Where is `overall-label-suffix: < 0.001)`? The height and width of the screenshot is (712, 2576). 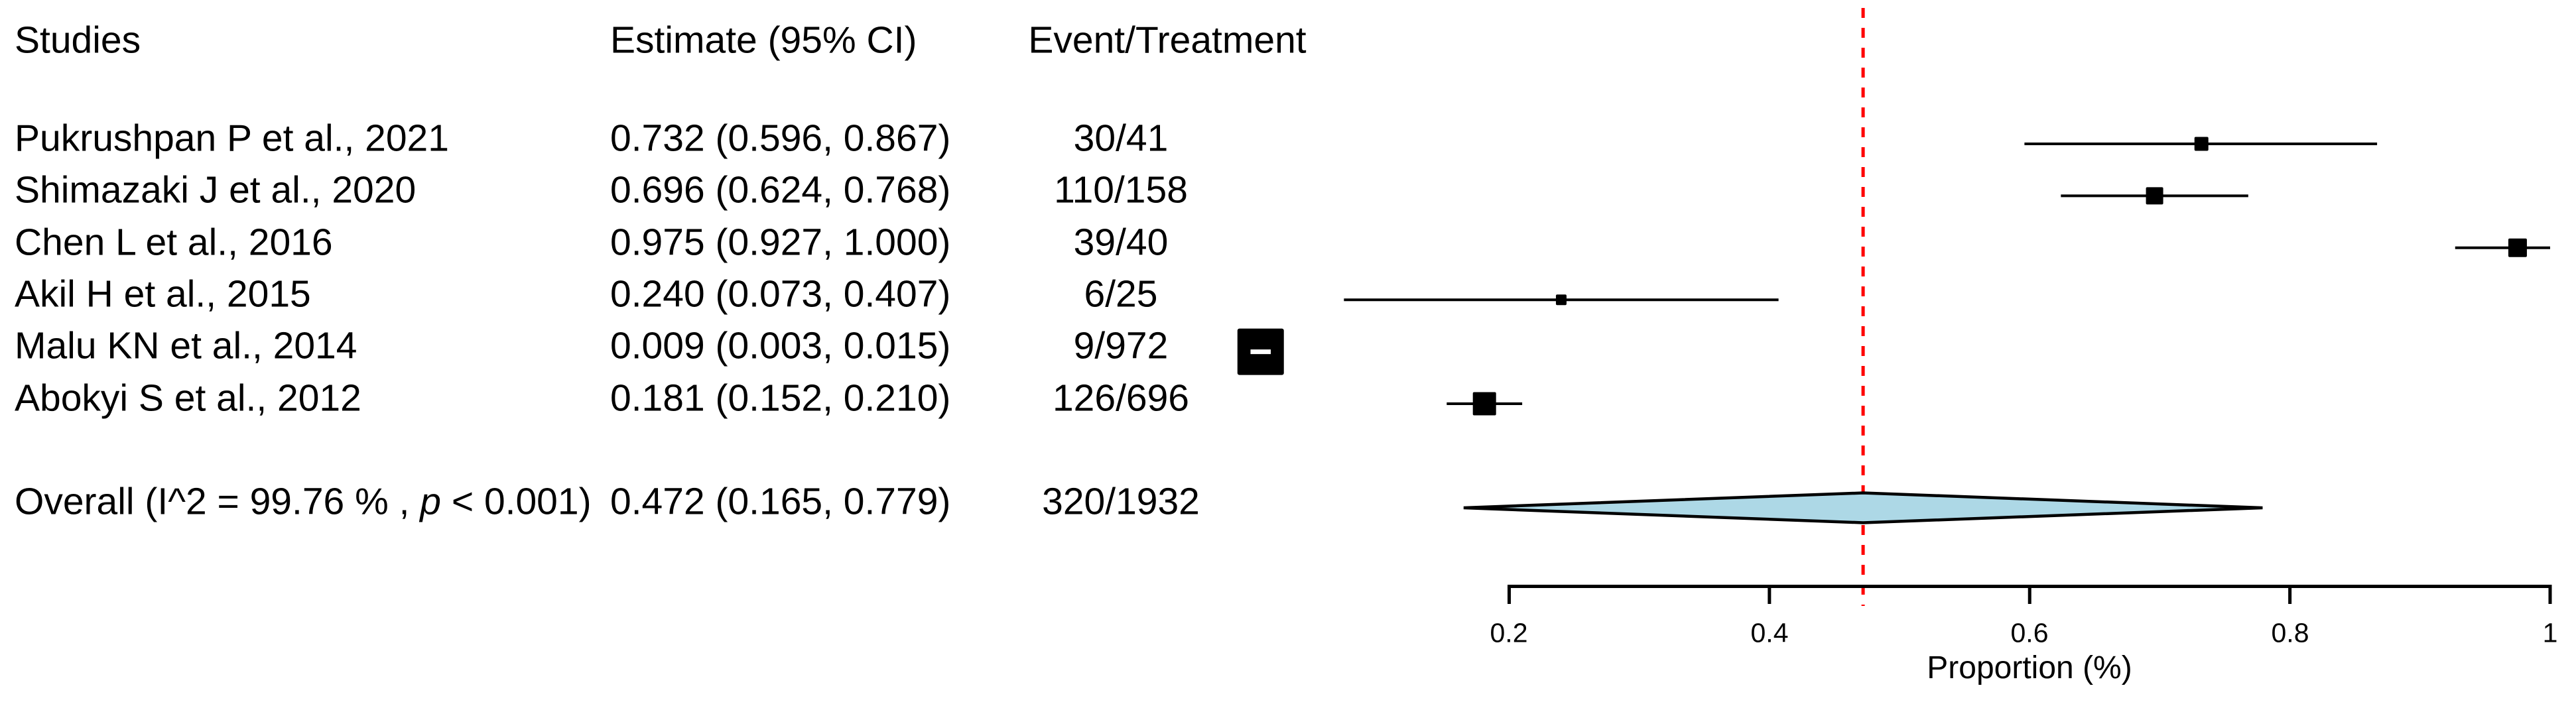
overall-label-suffix: < 0.001) is located at coordinates (516, 501).